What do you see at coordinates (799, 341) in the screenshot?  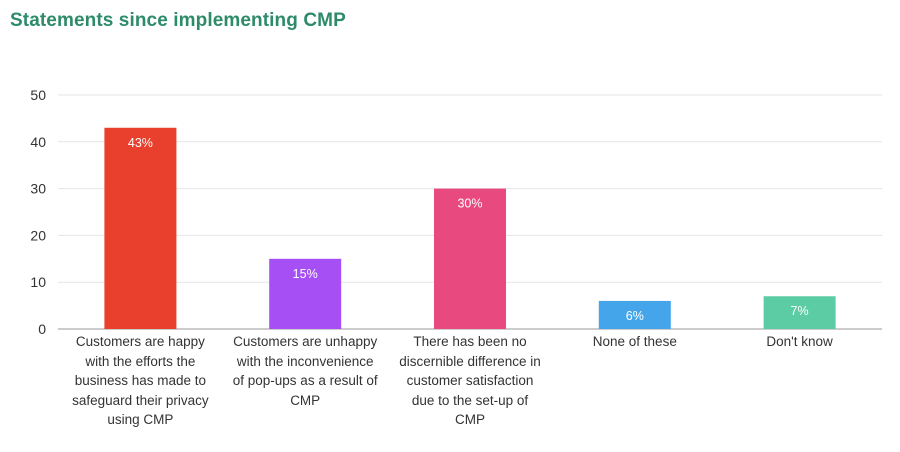 I see `x-tick-label: Don't know` at bounding box center [799, 341].